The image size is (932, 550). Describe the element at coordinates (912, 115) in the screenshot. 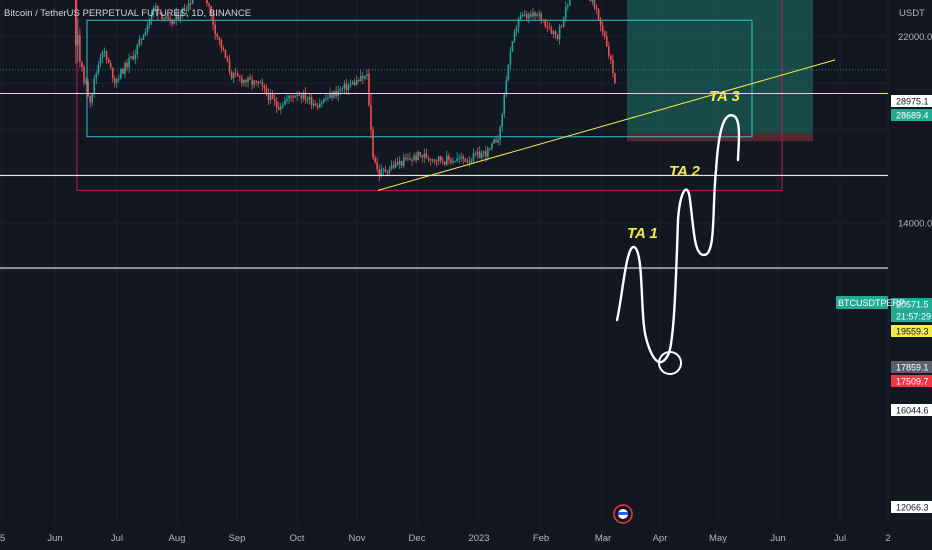

I see `price-tag: 28689.4` at that location.